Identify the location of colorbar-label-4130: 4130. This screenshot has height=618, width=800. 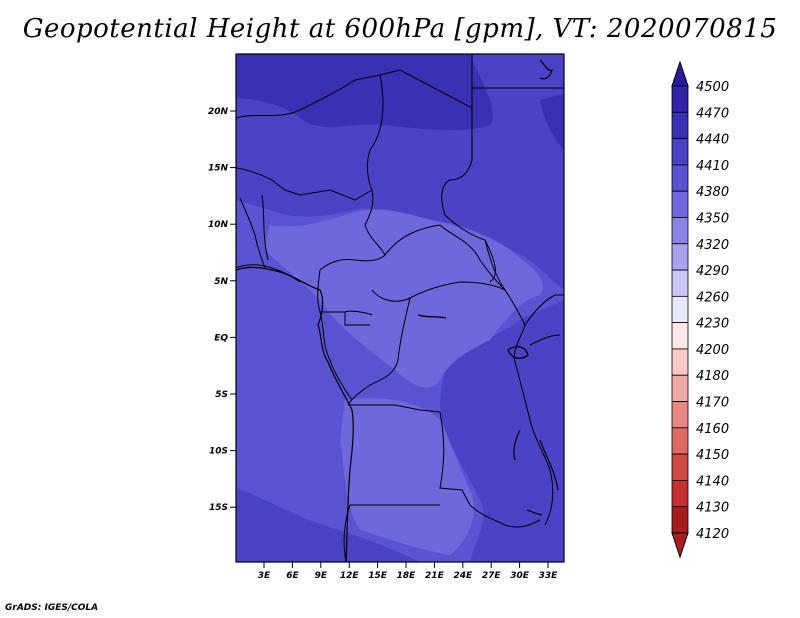
(712, 508).